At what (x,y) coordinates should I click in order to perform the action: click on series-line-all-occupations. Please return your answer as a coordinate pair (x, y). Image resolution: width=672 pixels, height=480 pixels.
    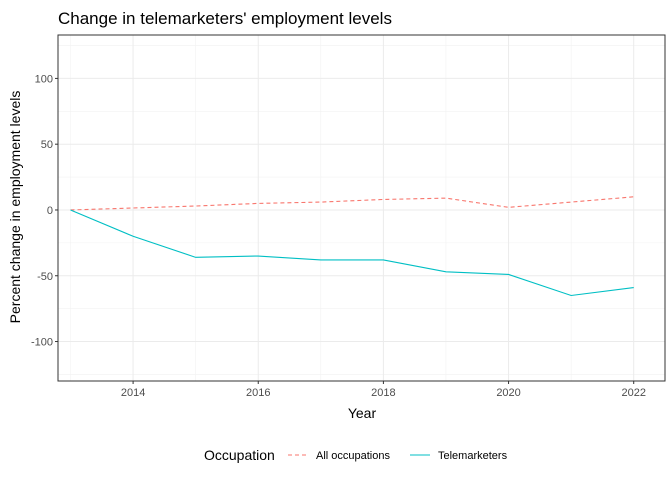
    Looking at the image, I should click on (352, 203).